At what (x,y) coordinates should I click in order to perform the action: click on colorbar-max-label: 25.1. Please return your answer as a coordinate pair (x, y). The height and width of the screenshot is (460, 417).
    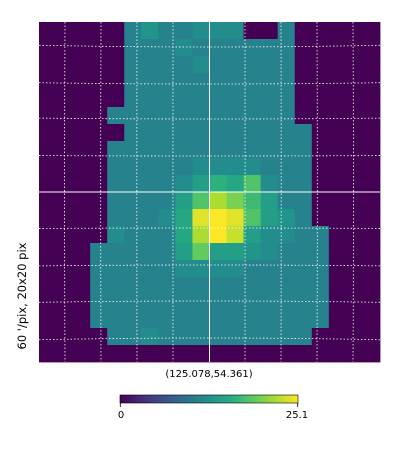
    Looking at the image, I should click on (297, 415).